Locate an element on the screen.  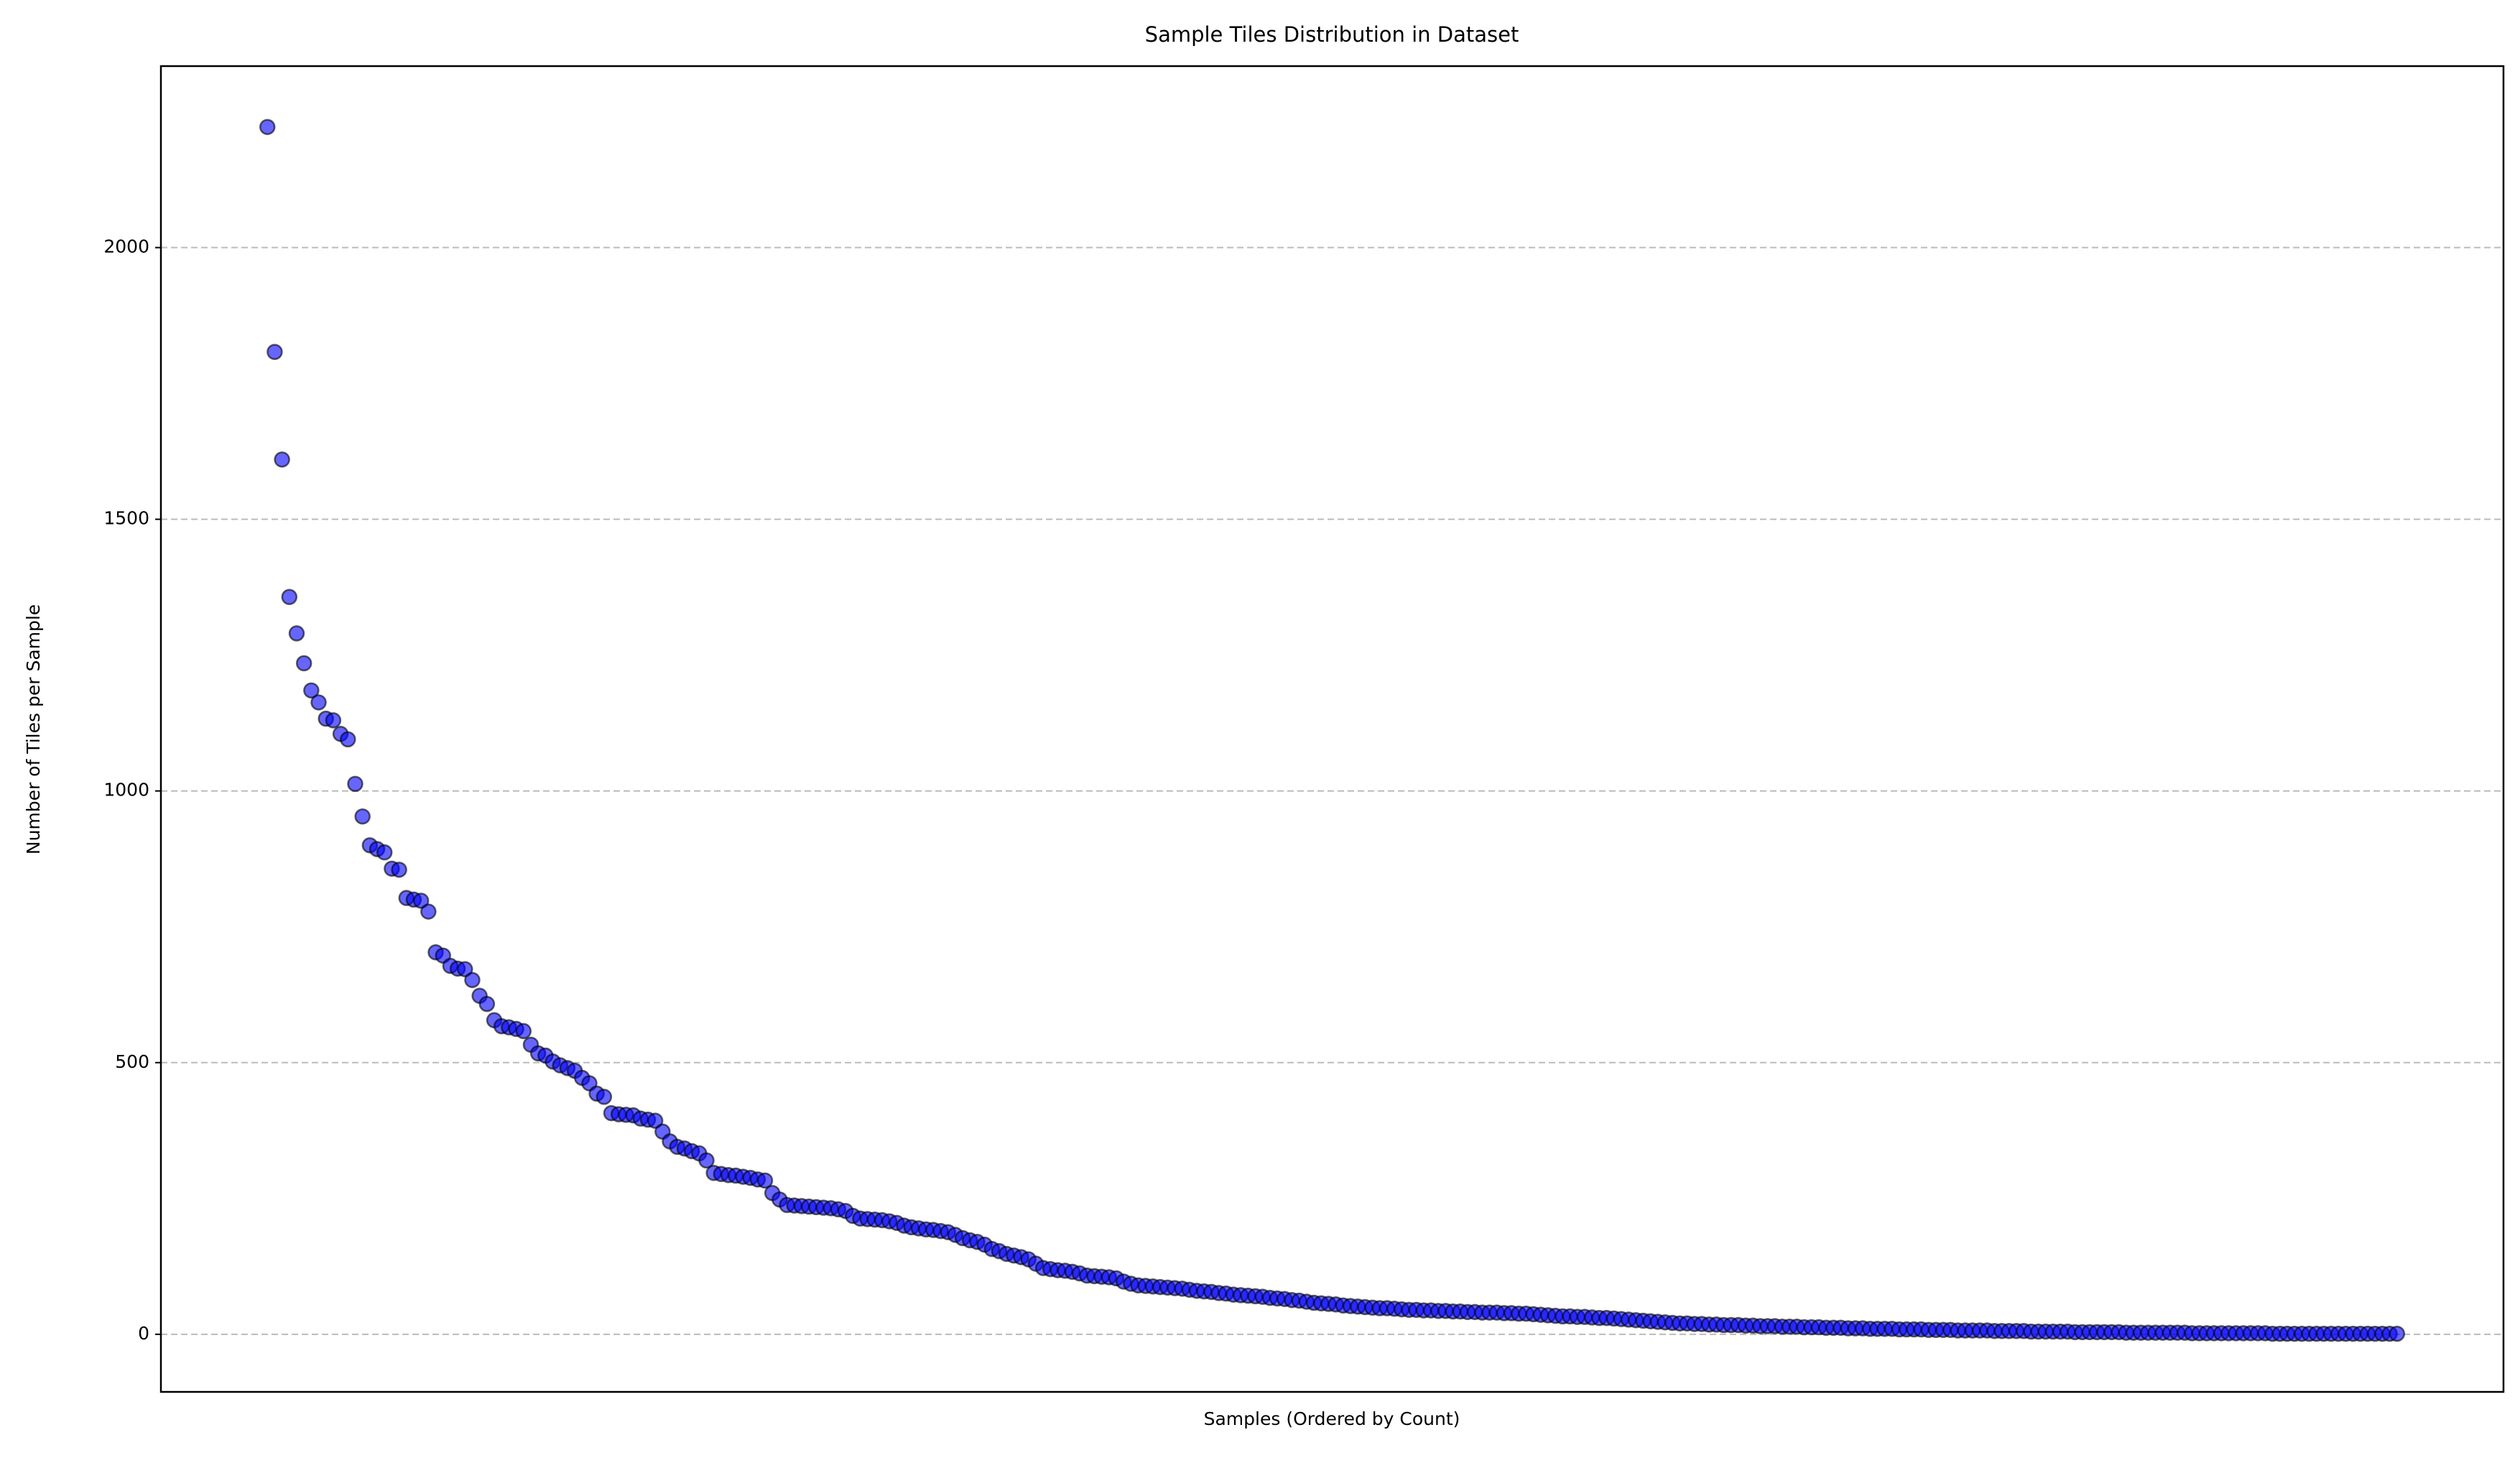
y-tick-label: 2000 is located at coordinates (126, 247).